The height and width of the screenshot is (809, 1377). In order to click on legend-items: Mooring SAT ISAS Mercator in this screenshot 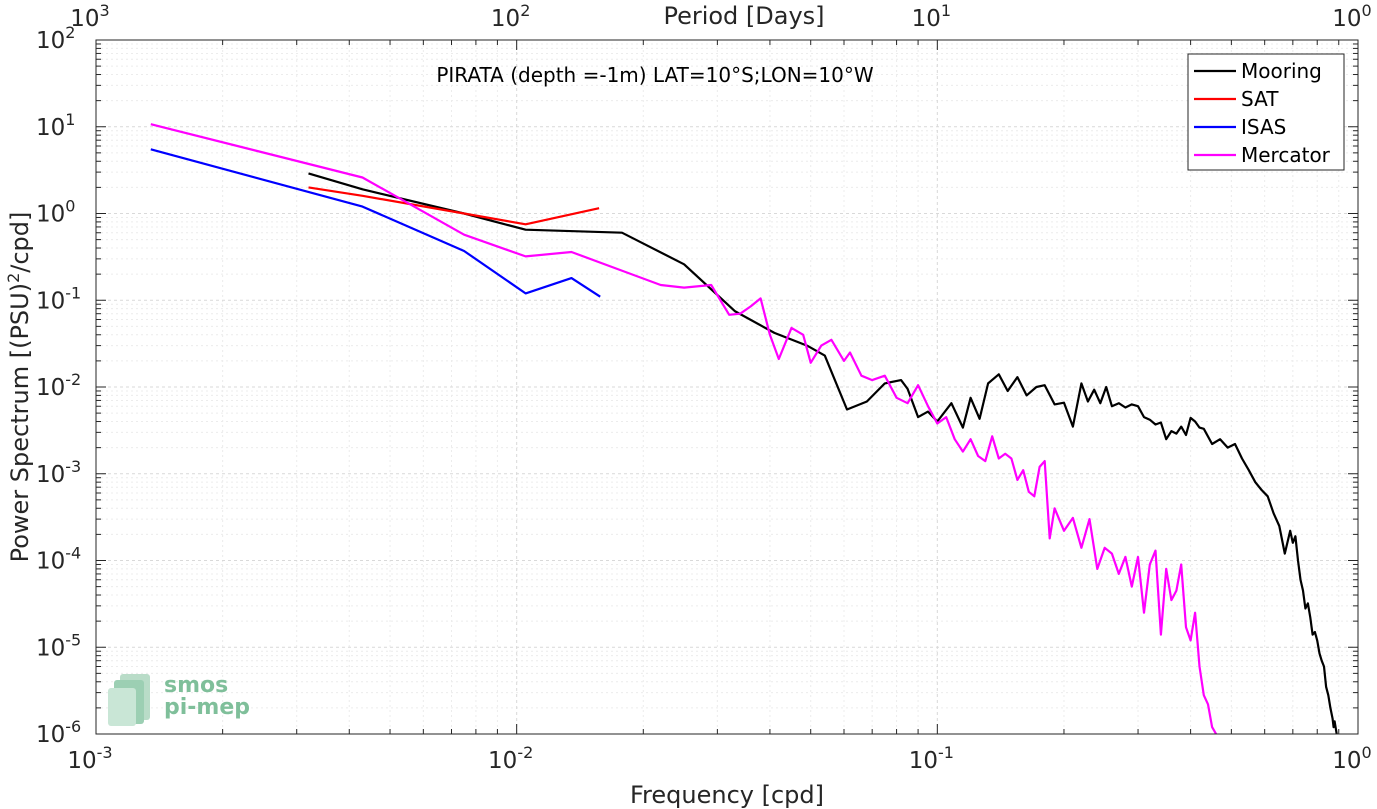, I will do `click(1262, 113)`.